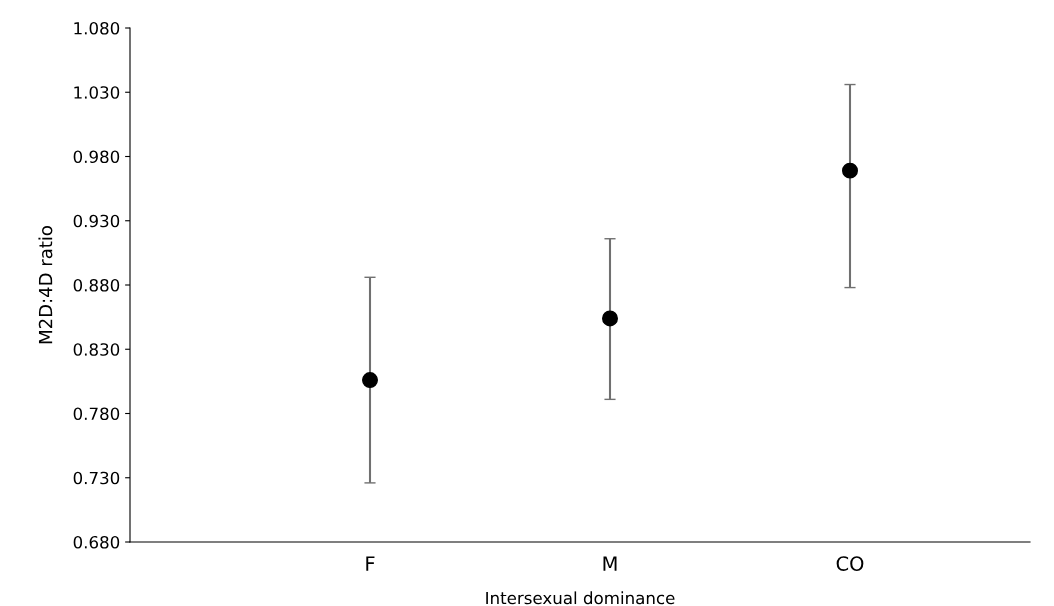  Describe the element at coordinates (96, 349) in the screenshot. I see `y-tick-label: 0.830` at that location.